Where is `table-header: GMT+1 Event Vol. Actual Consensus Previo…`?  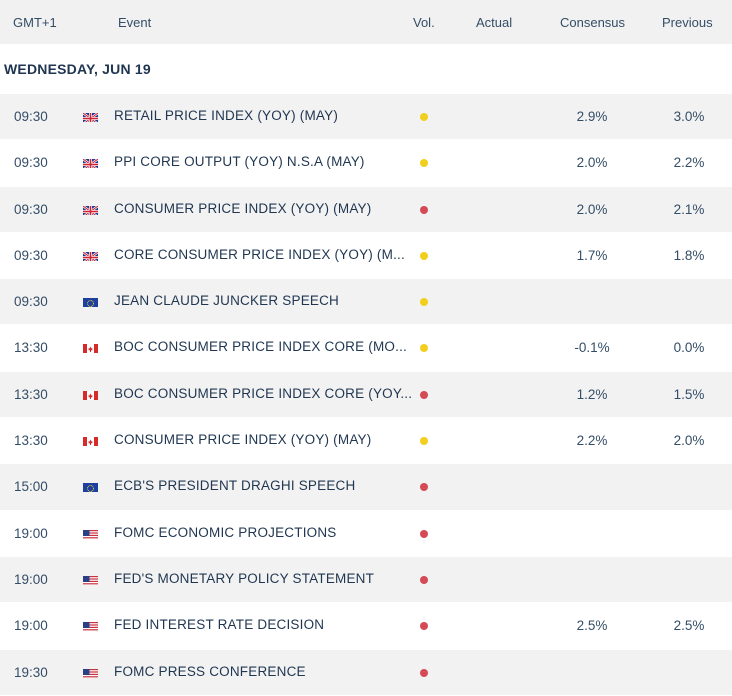
table-header: GMT+1 Event Vol. Actual Consensus Previo… is located at coordinates (366, 22).